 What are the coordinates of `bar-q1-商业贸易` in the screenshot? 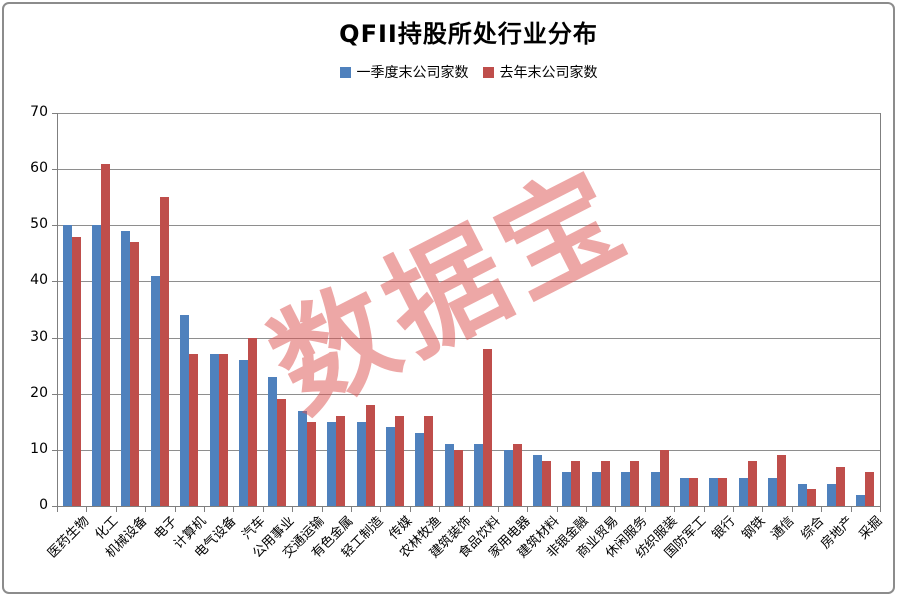 It's located at (596, 489).